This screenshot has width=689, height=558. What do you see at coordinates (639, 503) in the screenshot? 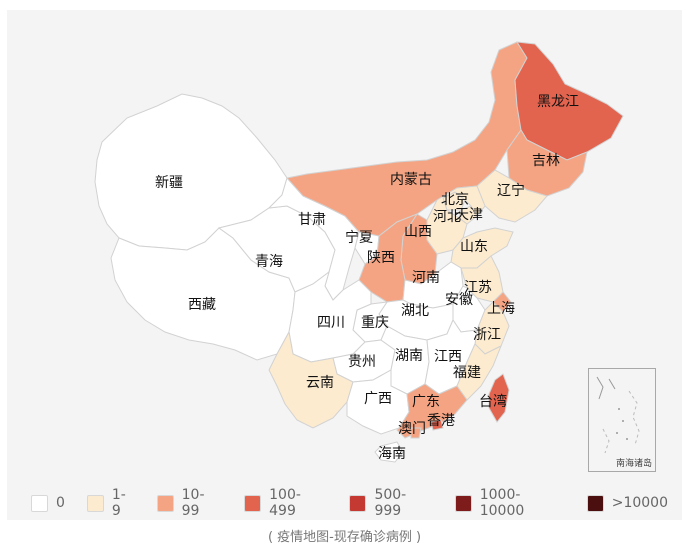
I see `legend-label: >10000` at bounding box center [639, 503].